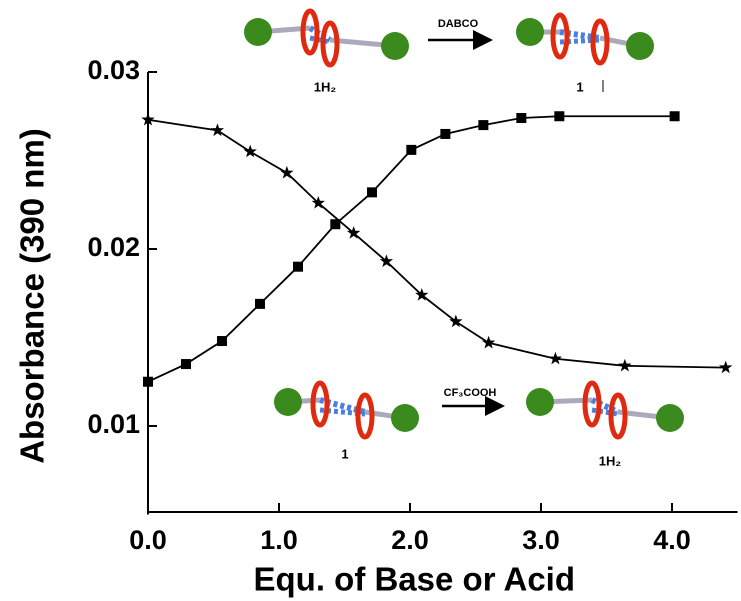 The image size is (741, 601). Describe the element at coordinates (113, 424) in the screenshot. I see `y-tick-label: 0.01` at that location.